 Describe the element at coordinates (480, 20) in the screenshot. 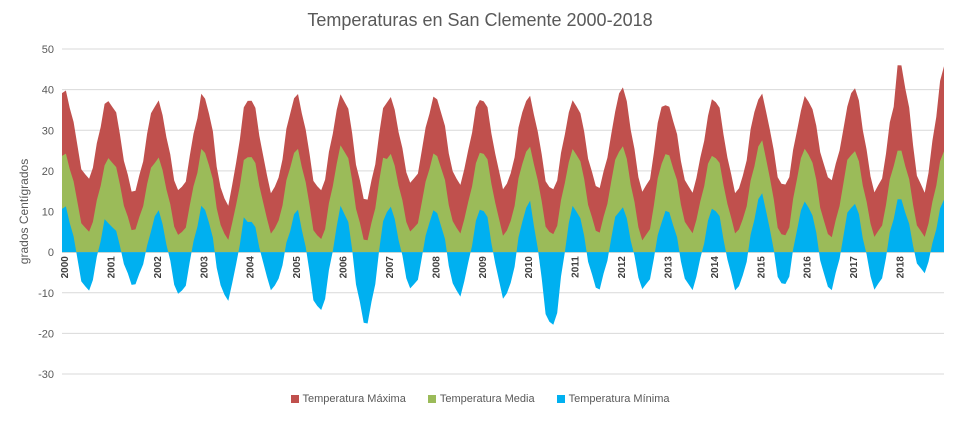

I see `chart-title: Temperaturas en San Clemente 2000-2018` at that location.